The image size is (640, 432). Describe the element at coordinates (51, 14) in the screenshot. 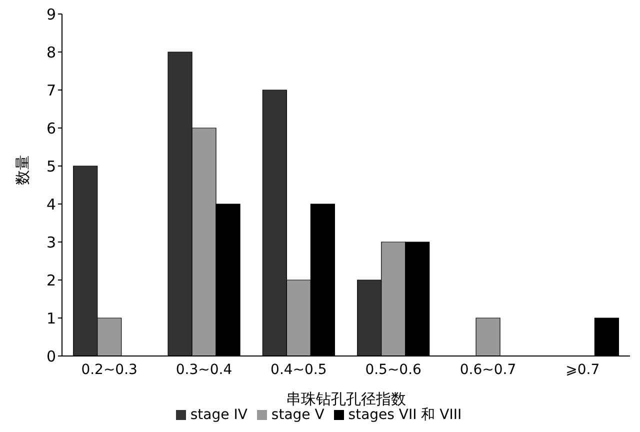

I see `y-tick-label: 9` at that location.